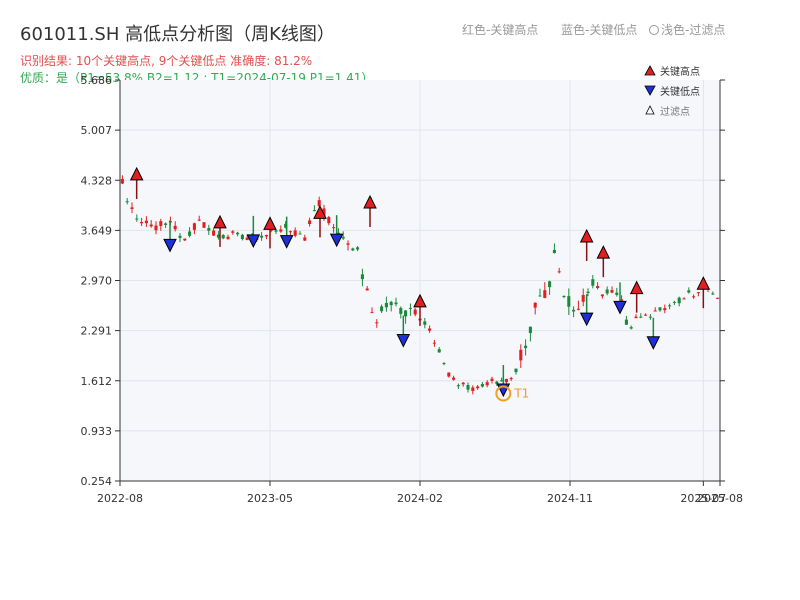 The height and width of the screenshot is (600, 800). What do you see at coordinates (654, 30) in the screenshot?
I see `hollow-circle-icon` at bounding box center [654, 30].